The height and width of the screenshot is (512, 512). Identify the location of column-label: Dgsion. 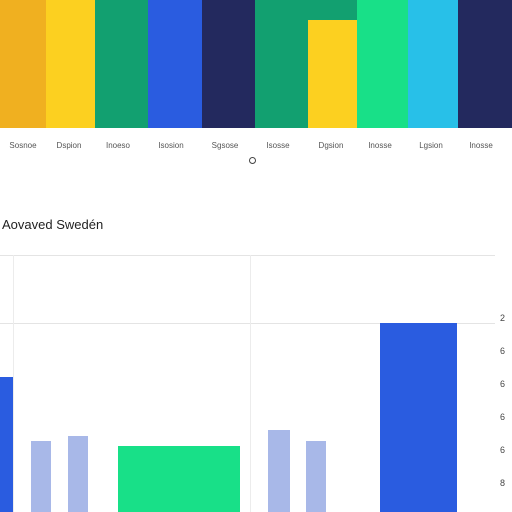
(331, 145).